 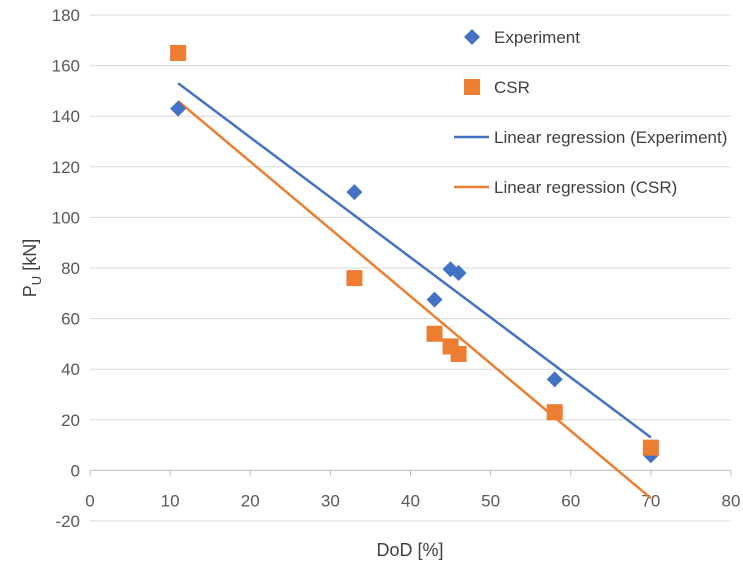 I want to click on y-tick-label: 80, so click(x=70, y=268).